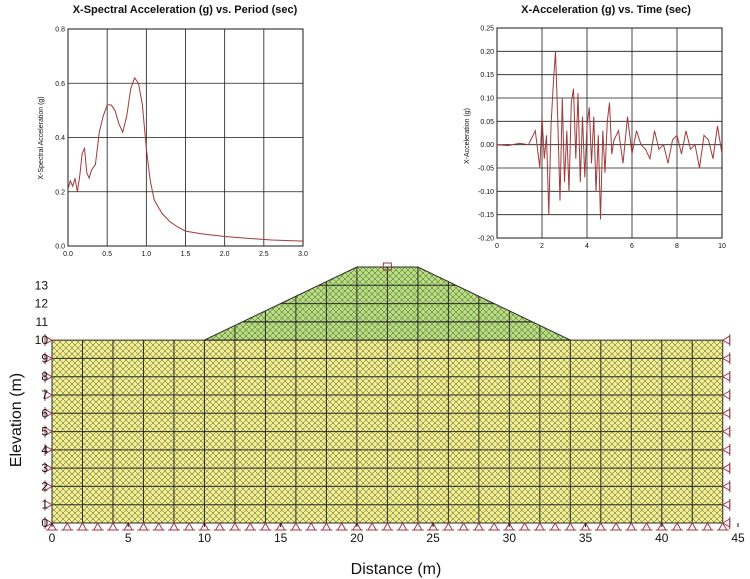 This screenshot has height=579, width=750. What do you see at coordinates (44, 450) in the screenshot?
I see `model-ytick-label: 4` at bounding box center [44, 450].